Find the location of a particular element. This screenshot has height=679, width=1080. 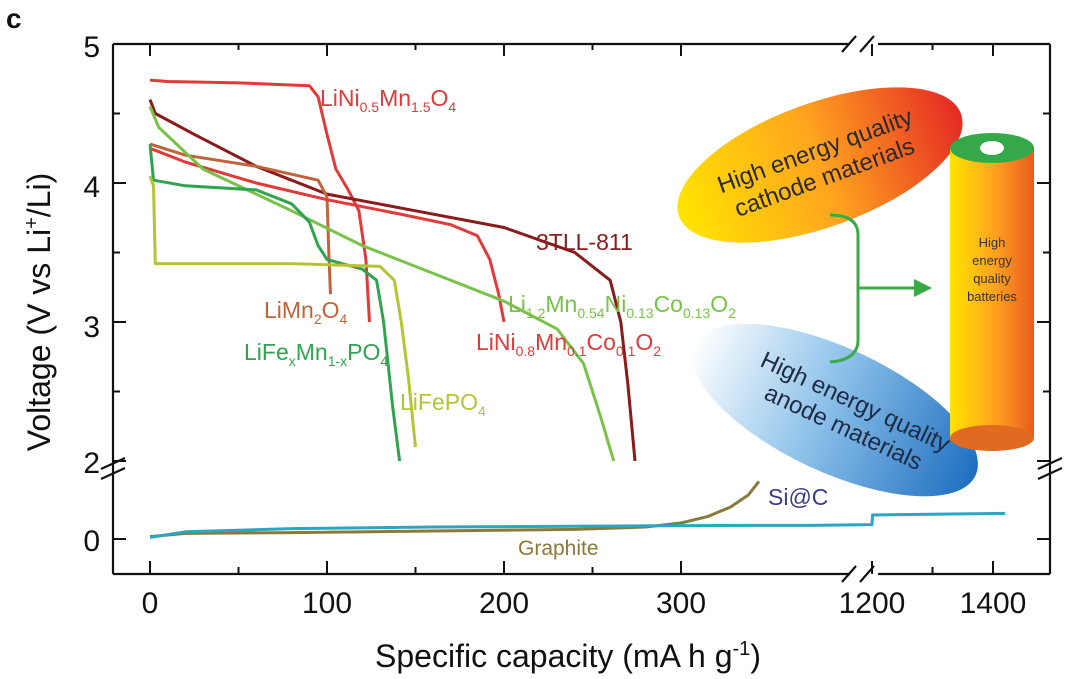

x-tick-label: 100 is located at coordinates (327, 603).